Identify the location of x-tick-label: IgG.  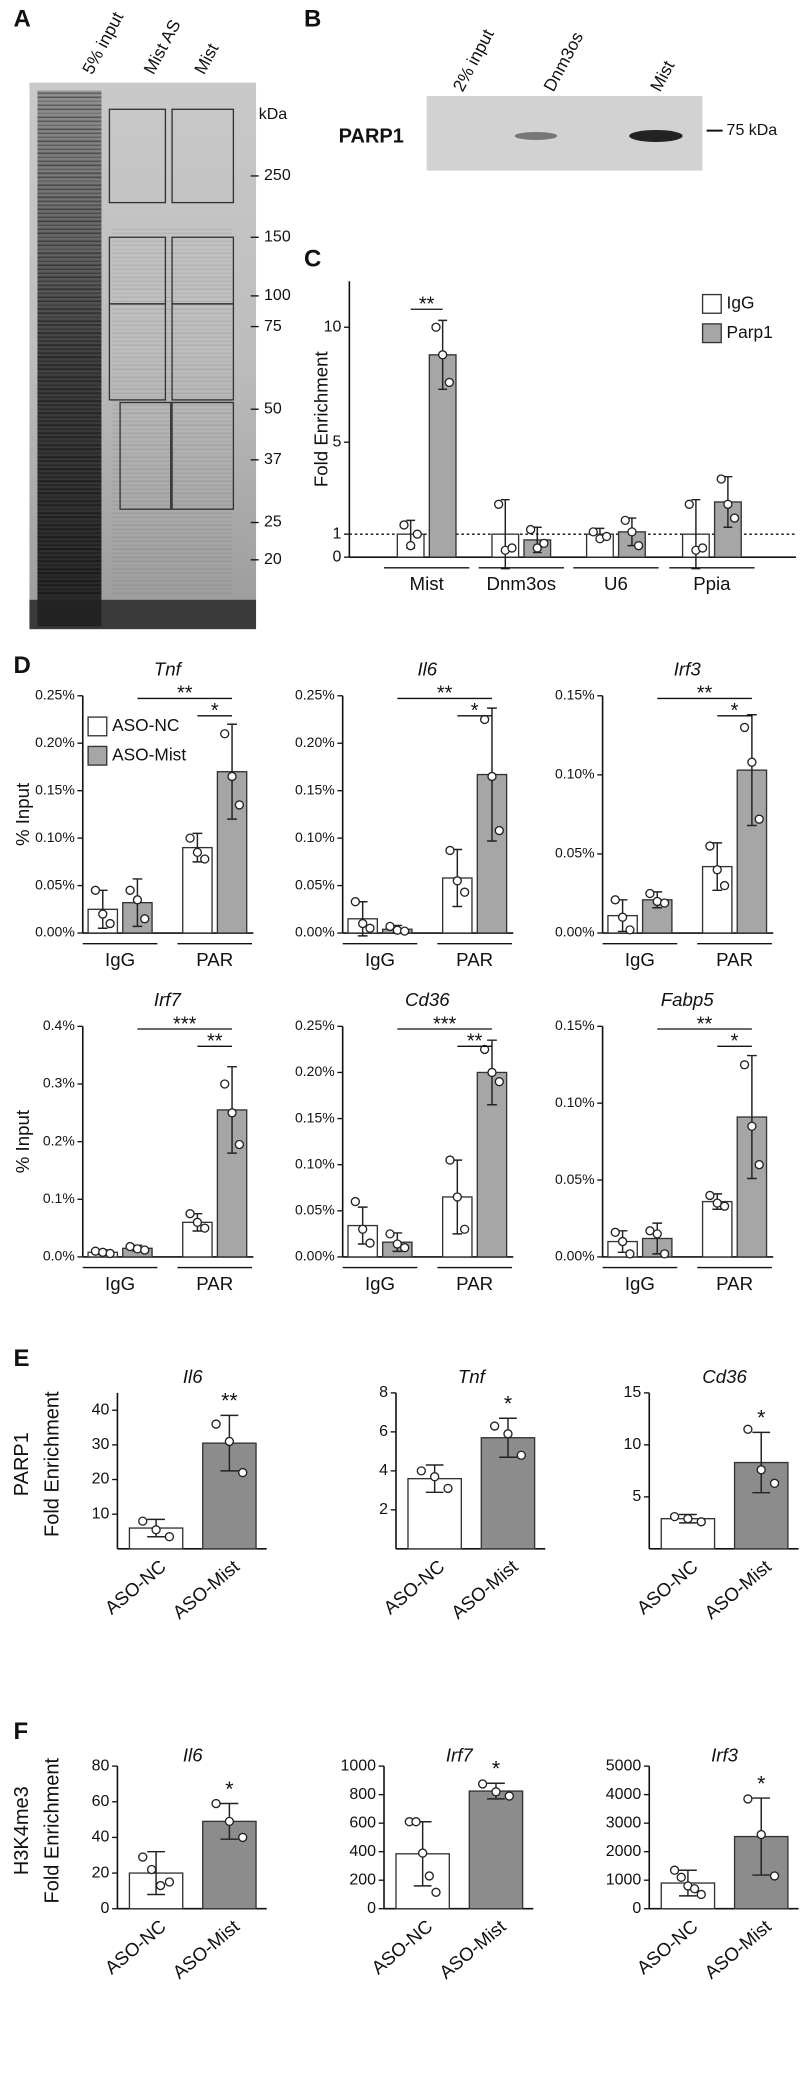
(640, 959).